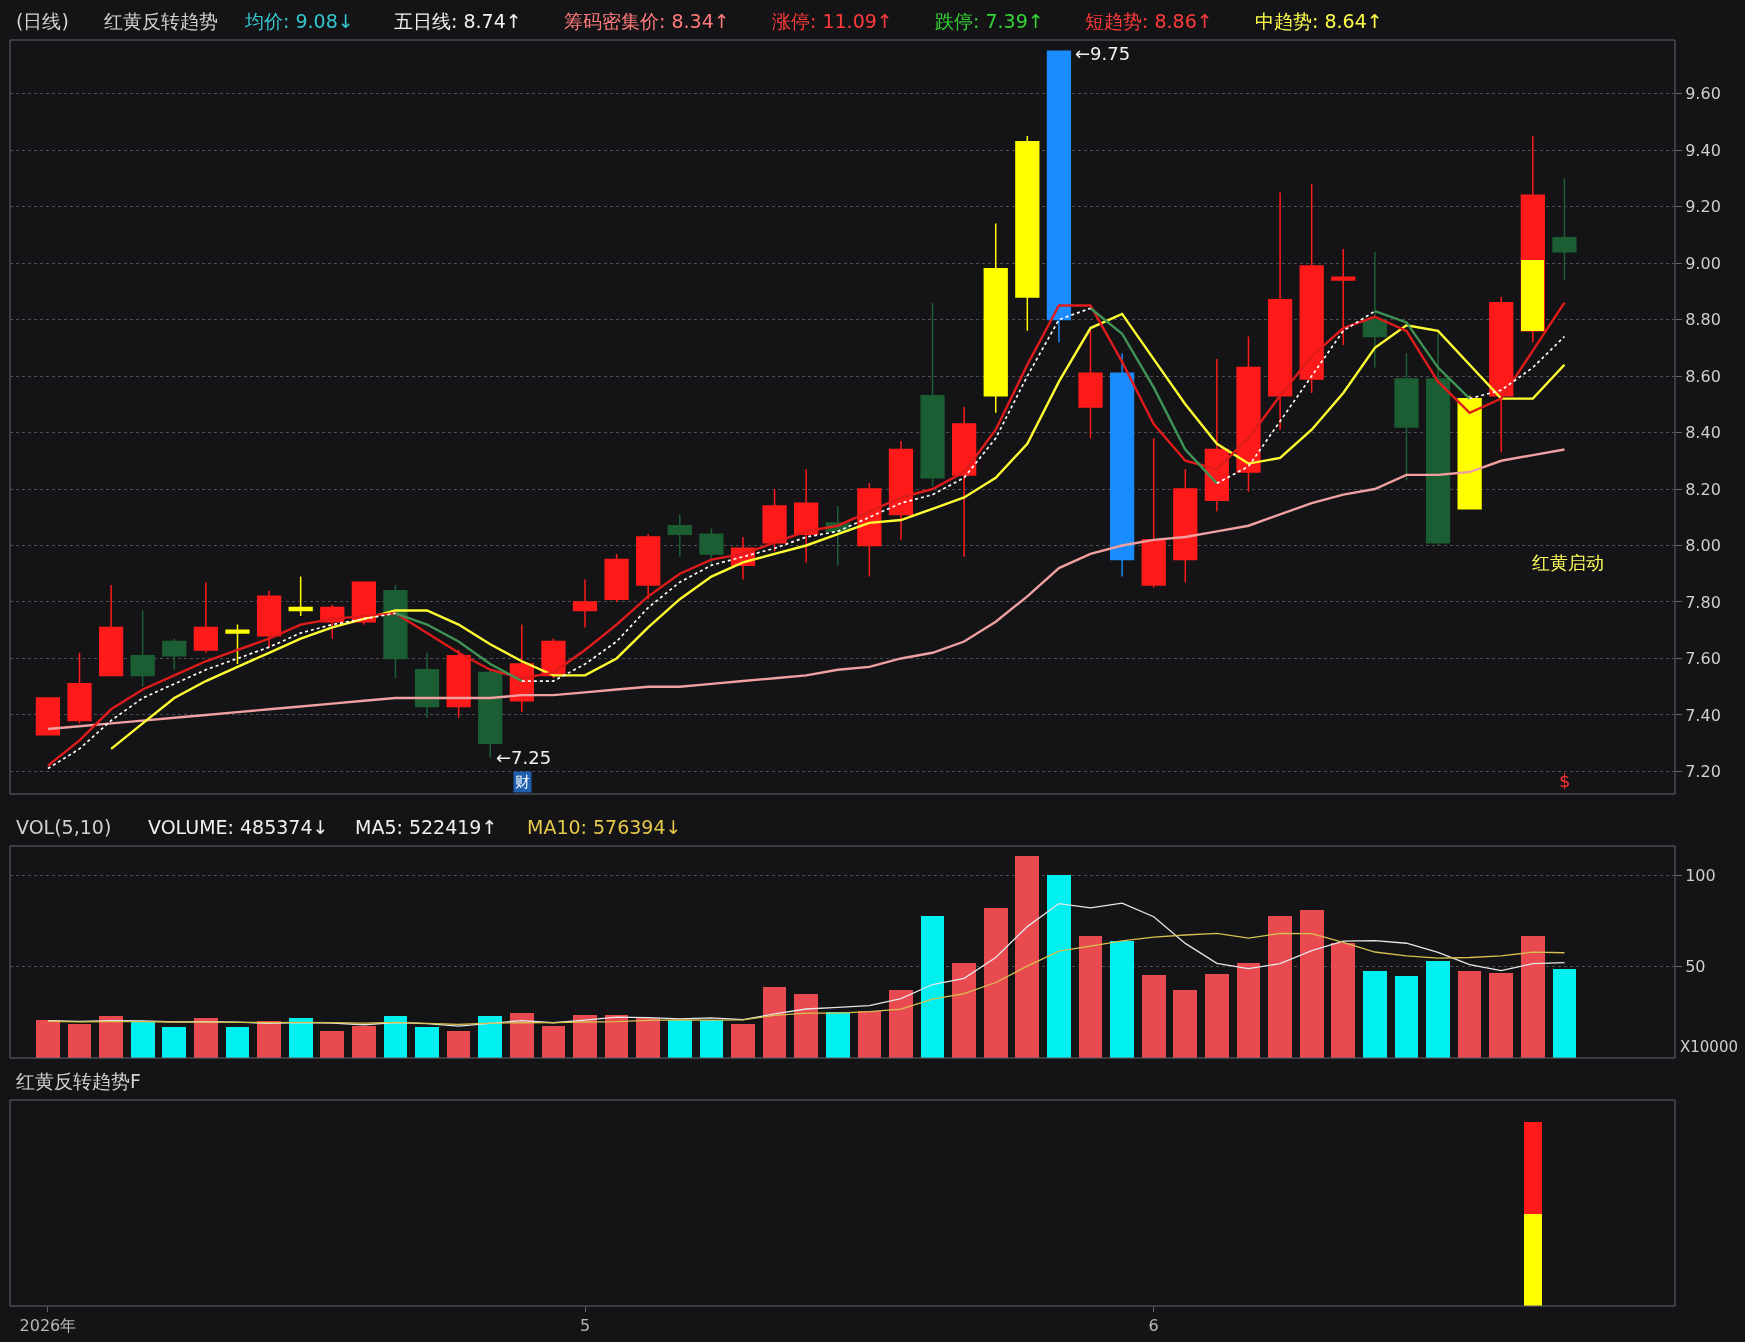 This screenshot has height=1342, width=1745. What do you see at coordinates (1103, 53) in the screenshot?
I see `annotation: ←9.75` at bounding box center [1103, 53].